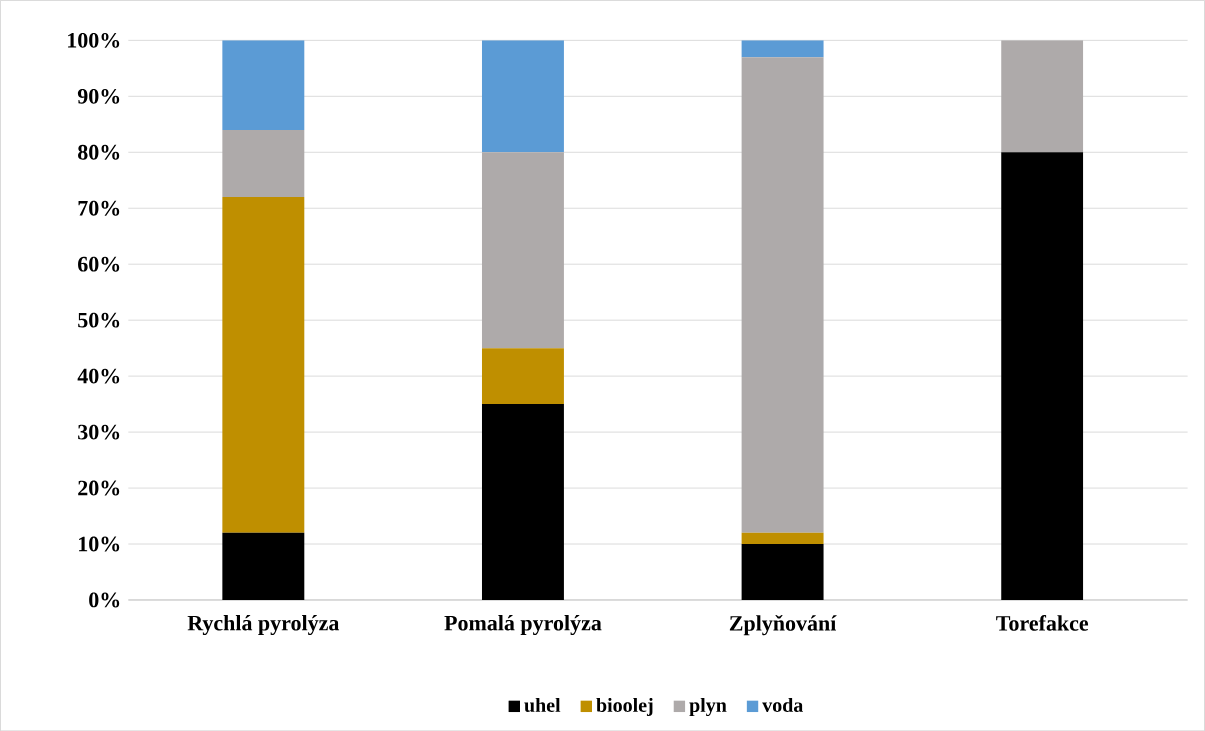  What do you see at coordinates (783, 704) in the screenshot?
I see `legend-label: voda` at bounding box center [783, 704].